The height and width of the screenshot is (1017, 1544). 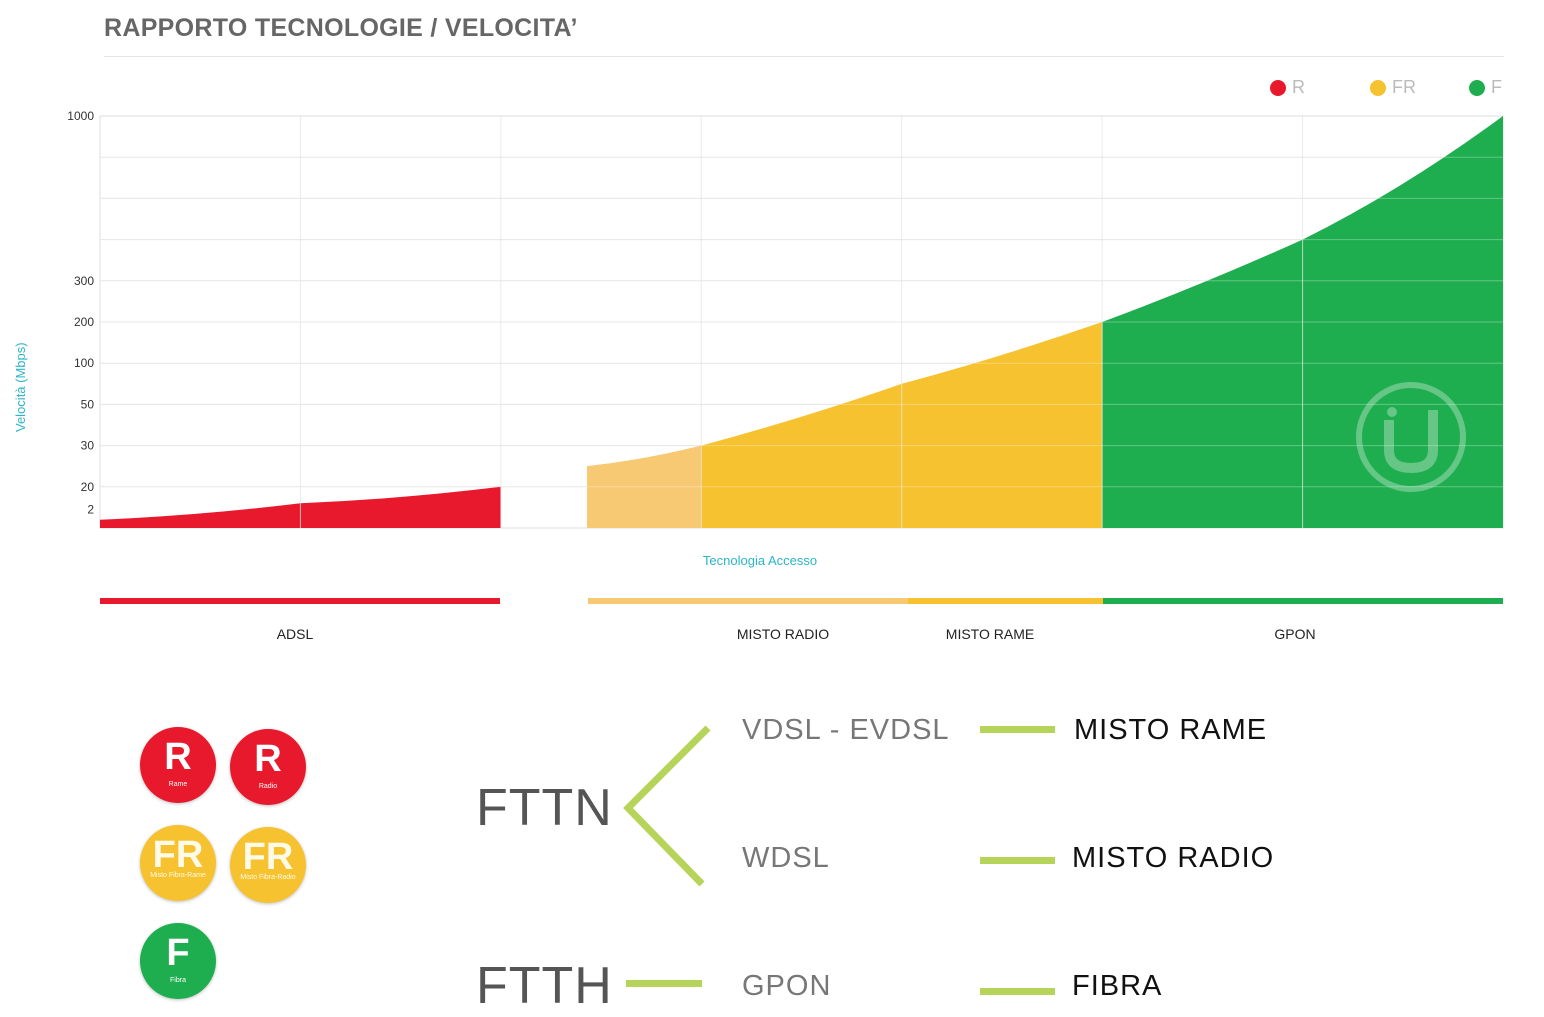 What do you see at coordinates (84, 363) in the screenshot?
I see `y-tick-label: 100` at bounding box center [84, 363].